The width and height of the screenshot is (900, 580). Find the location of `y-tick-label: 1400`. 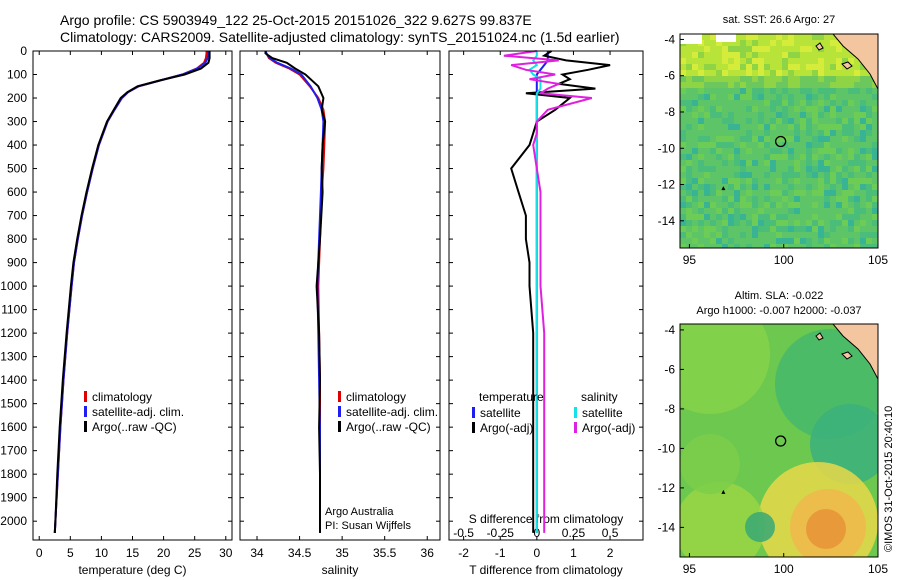

y-tick-label: 1400 is located at coordinates (13, 380).